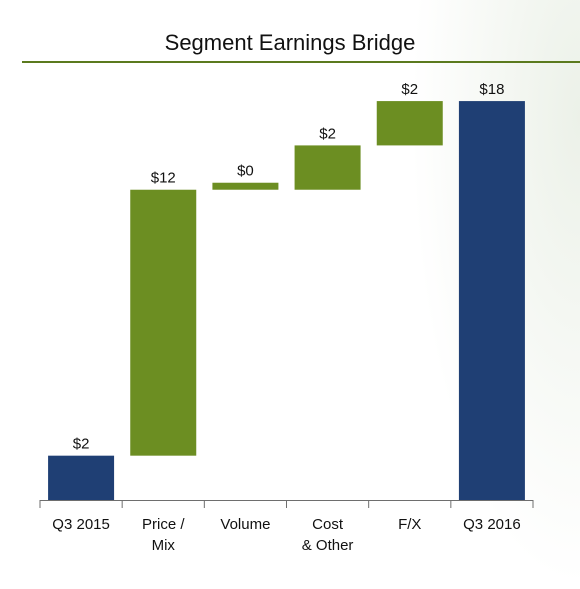  What do you see at coordinates (290, 42) in the screenshot?
I see `chart-title: Segment Earnings Bridge` at bounding box center [290, 42].